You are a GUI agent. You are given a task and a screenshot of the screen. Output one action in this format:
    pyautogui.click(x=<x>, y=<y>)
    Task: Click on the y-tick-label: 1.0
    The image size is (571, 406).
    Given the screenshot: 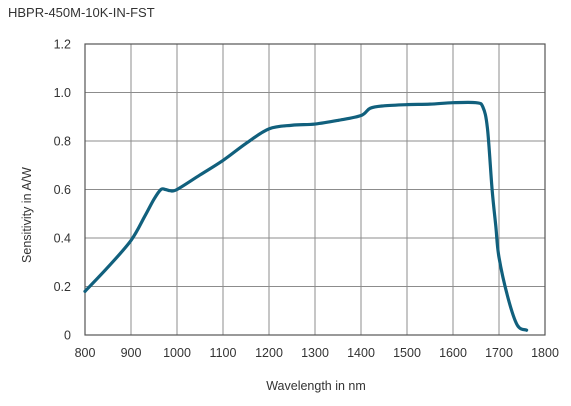 What is the action you would take?
    pyautogui.click(x=62, y=93)
    